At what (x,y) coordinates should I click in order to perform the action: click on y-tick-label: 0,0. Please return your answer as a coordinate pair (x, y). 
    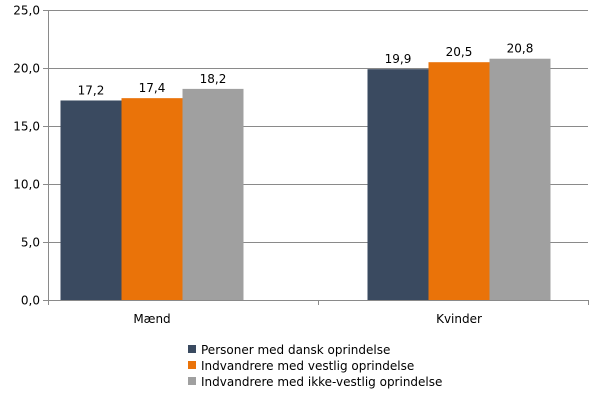
    Looking at the image, I should click on (30, 301).